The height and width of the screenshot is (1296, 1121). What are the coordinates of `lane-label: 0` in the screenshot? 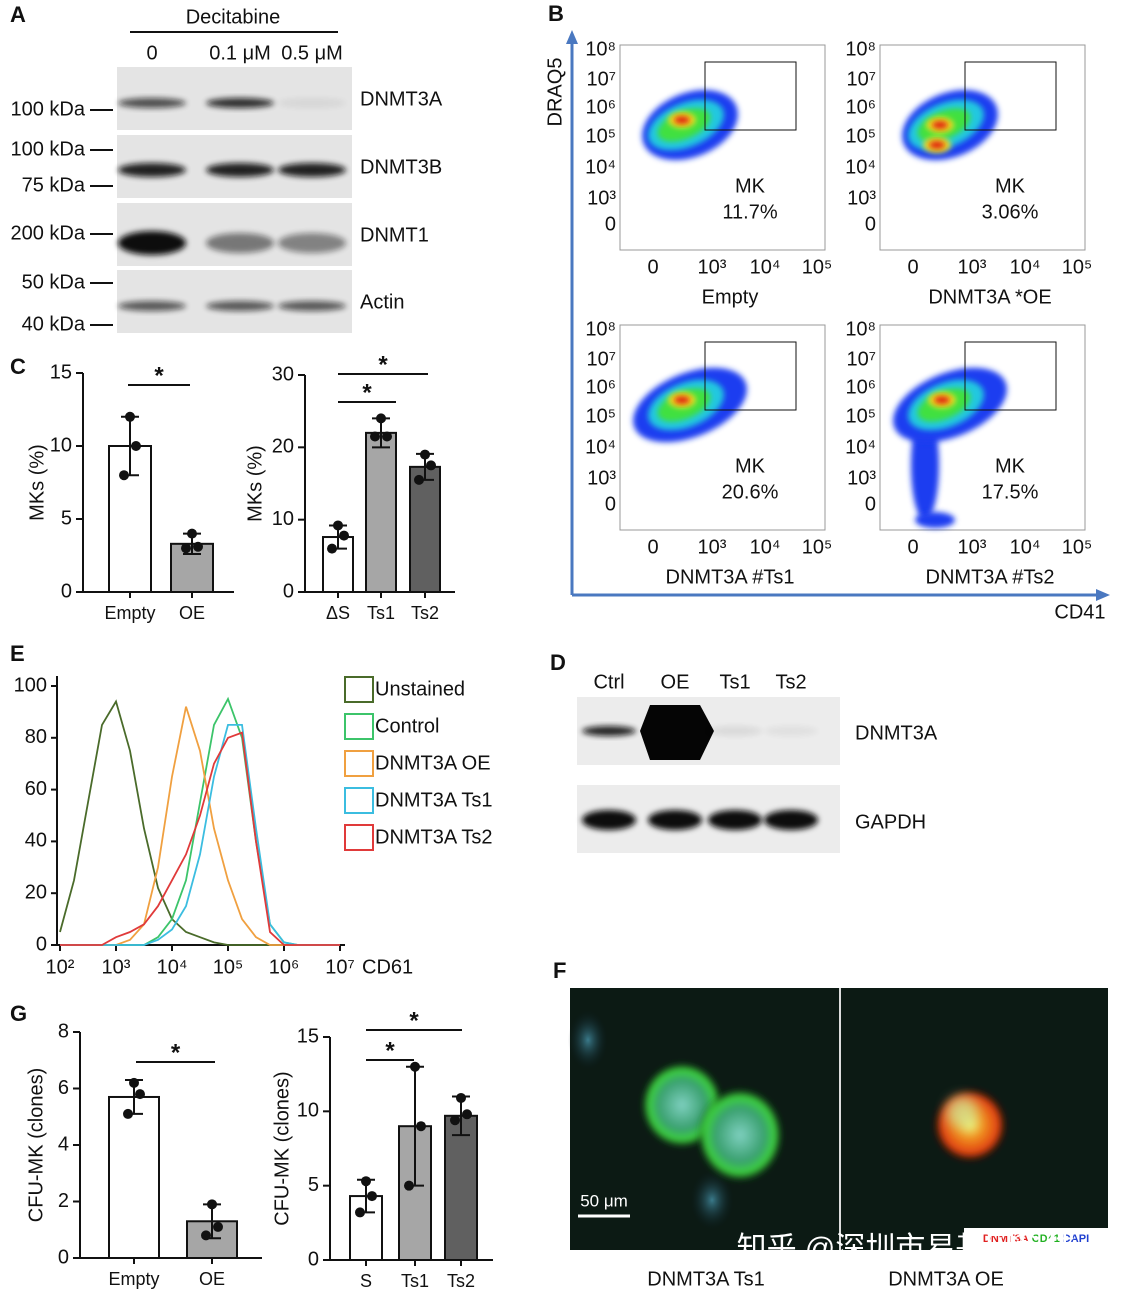 It's located at (151, 53).